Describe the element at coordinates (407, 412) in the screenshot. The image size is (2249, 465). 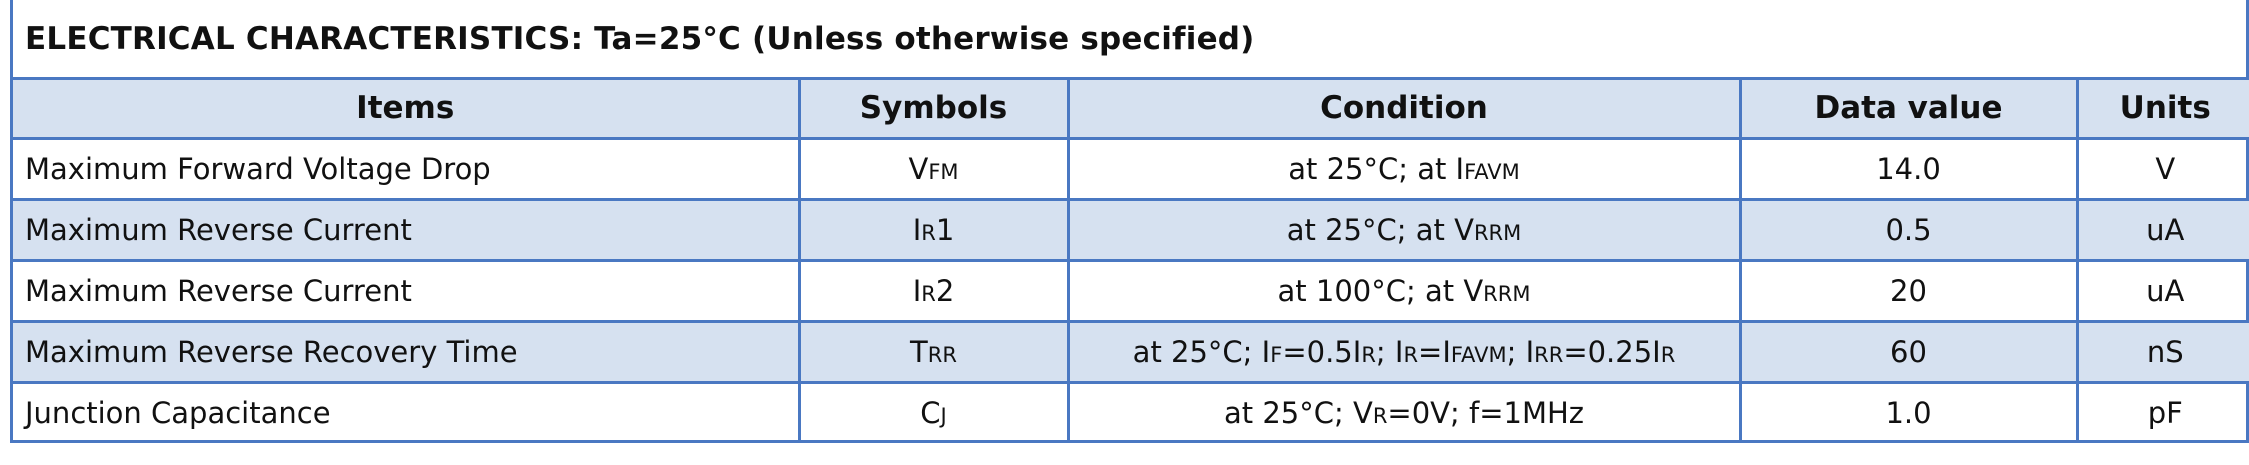
I see `cell-item: Junction Capacitance` at that location.